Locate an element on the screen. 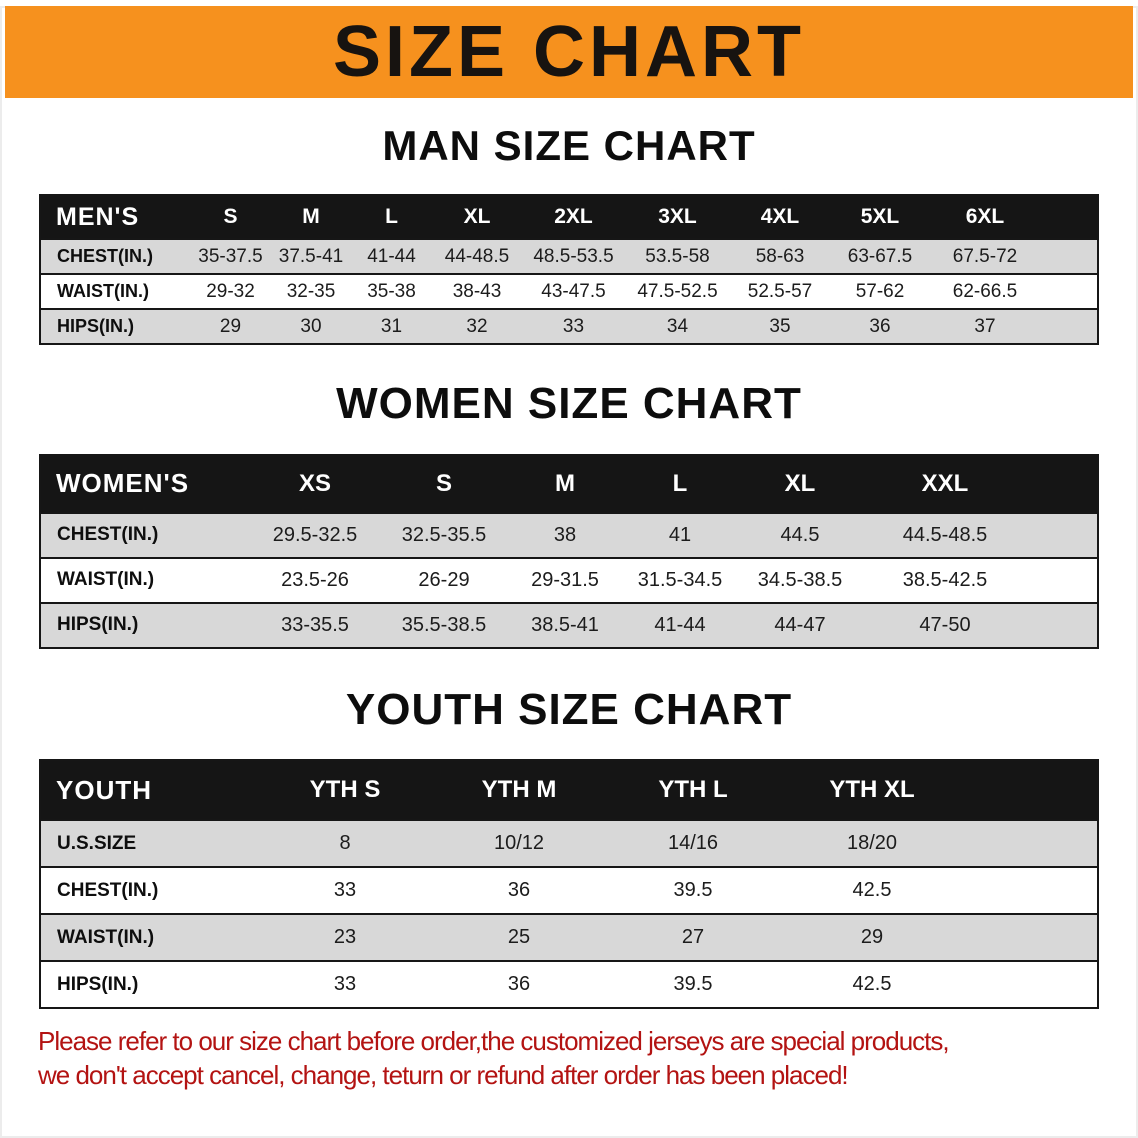 The height and width of the screenshot is (1138, 1138). column-header: XL is located at coordinates (477, 217).